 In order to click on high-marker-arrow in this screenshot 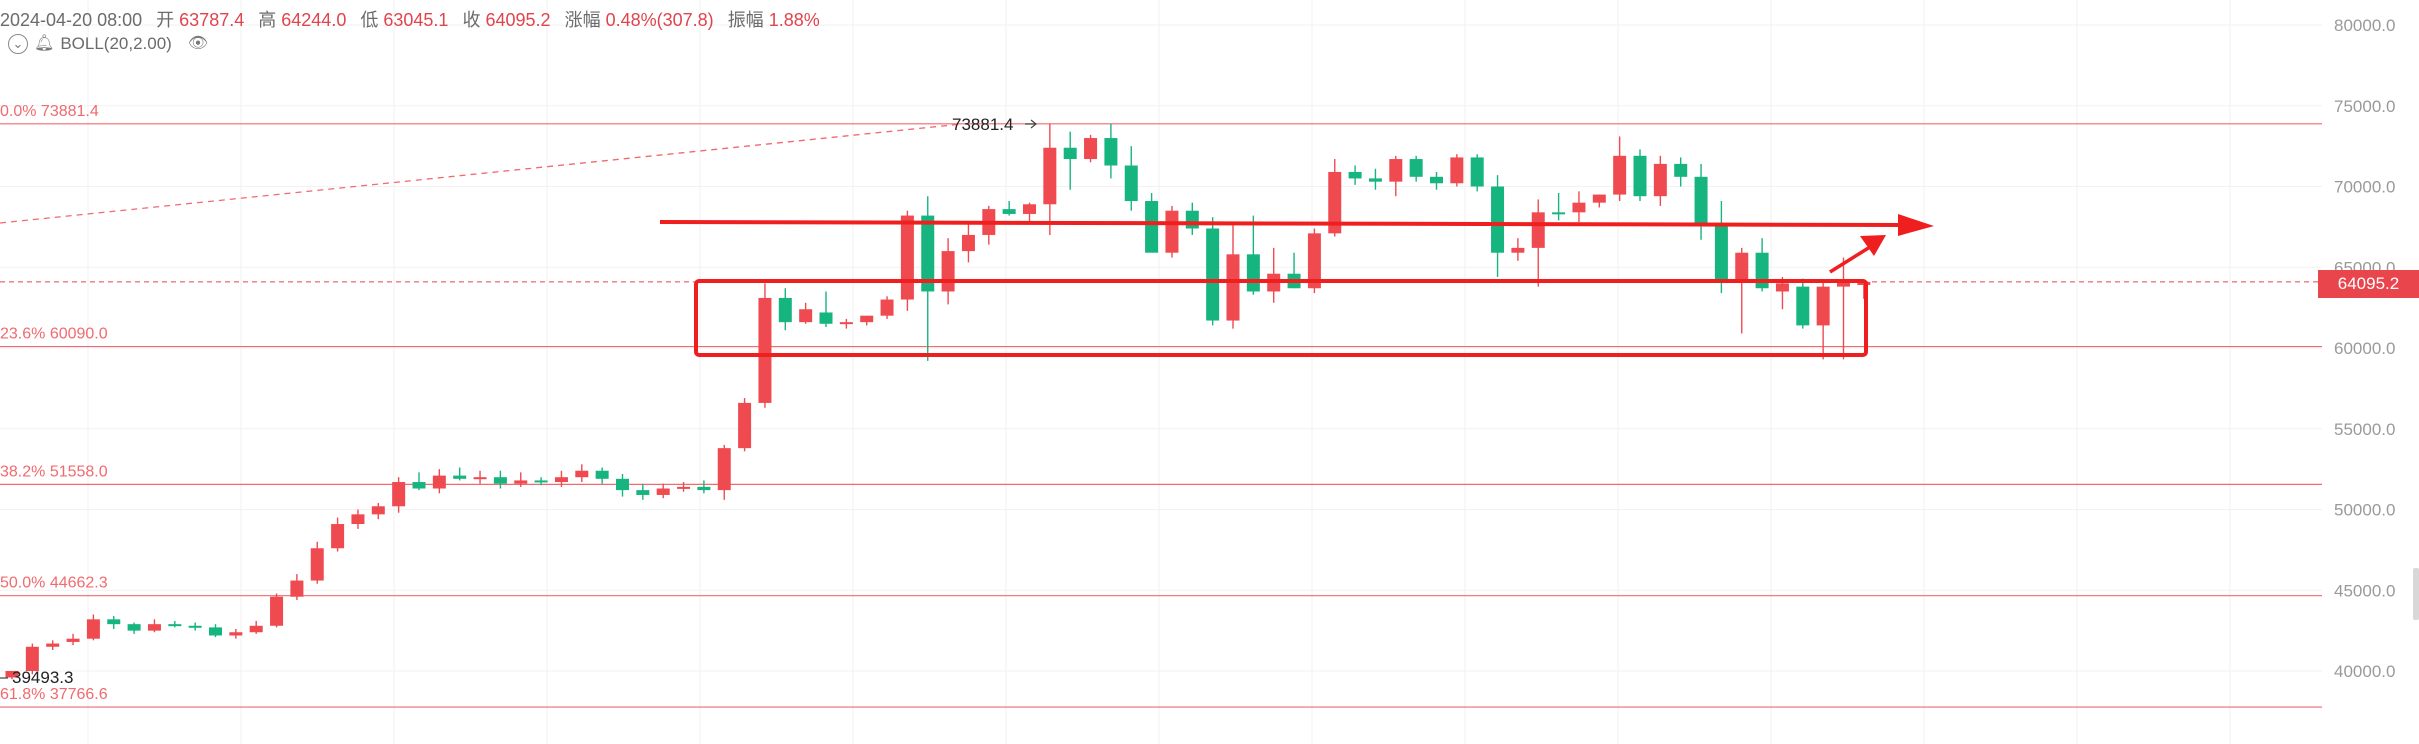, I will do `click(1031, 124)`.